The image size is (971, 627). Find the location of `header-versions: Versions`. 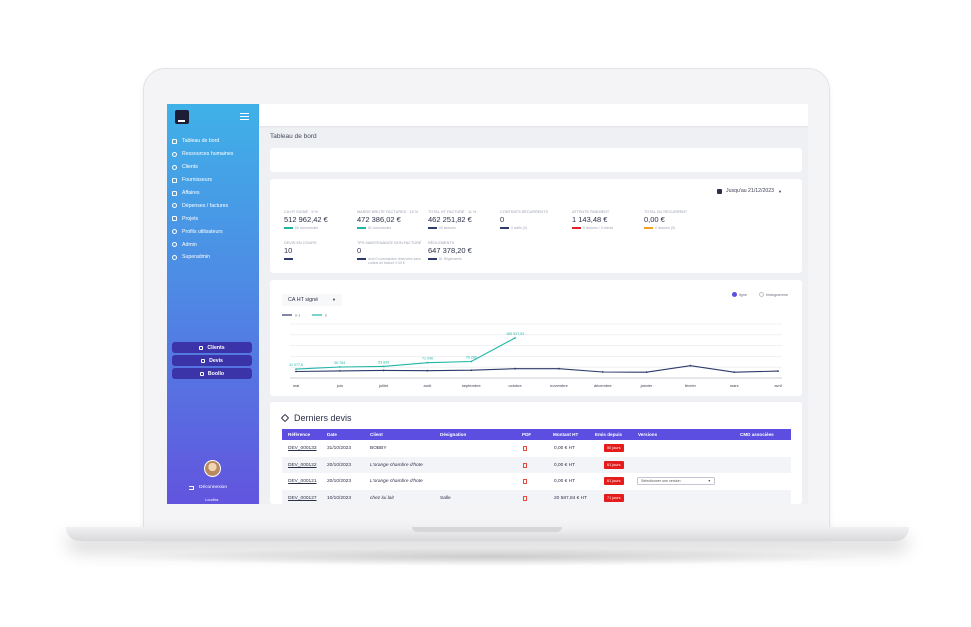

header-versions: Versions is located at coordinates (648, 434).